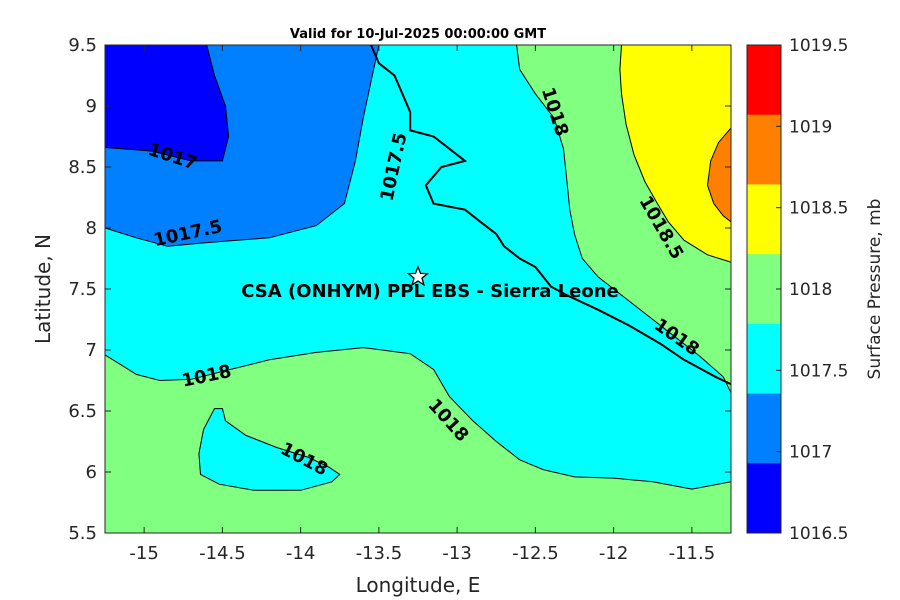 This screenshot has width=900, height=600. I want to click on y-tick-label: 9, so click(91, 106).